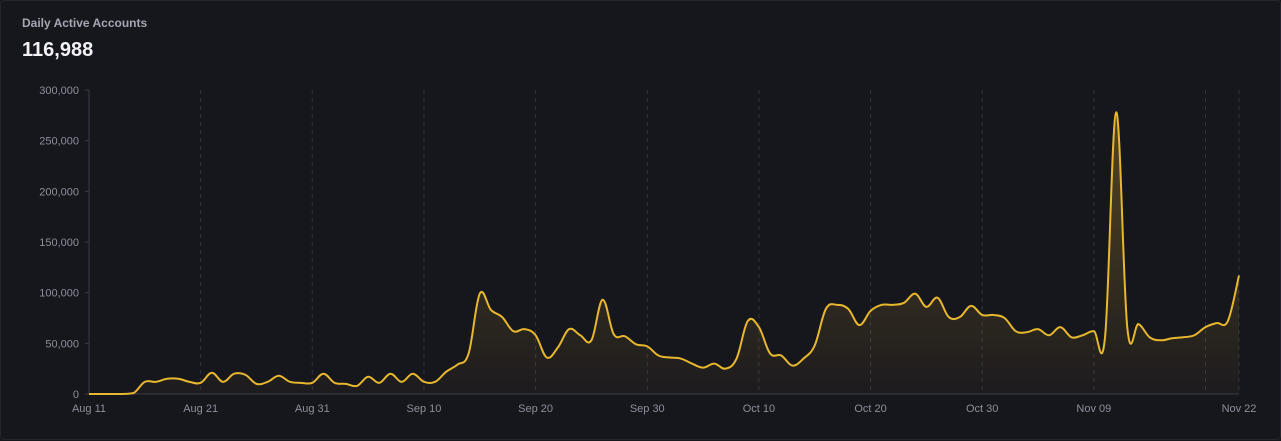  What do you see at coordinates (1239, 409) in the screenshot?
I see `x-tick-label: Nov 22` at bounding box center [1239, 409].